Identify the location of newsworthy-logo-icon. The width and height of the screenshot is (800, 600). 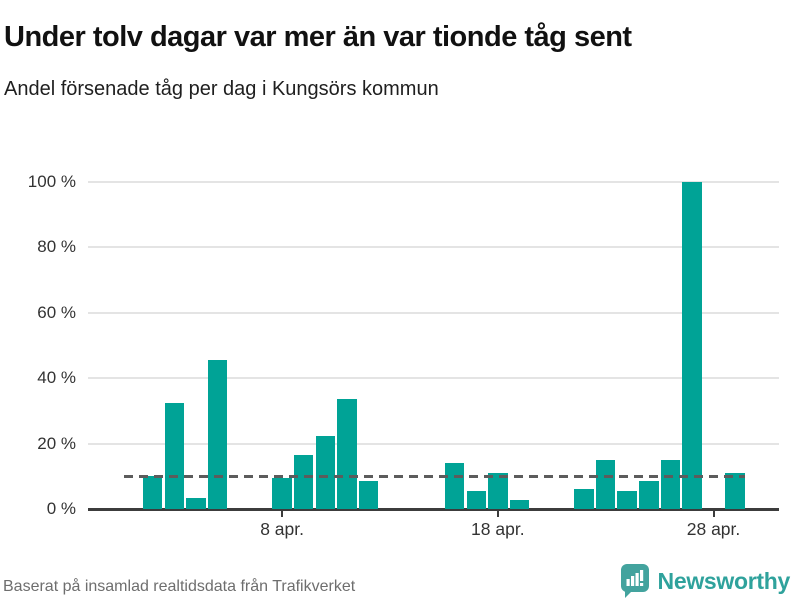
(634, 580).